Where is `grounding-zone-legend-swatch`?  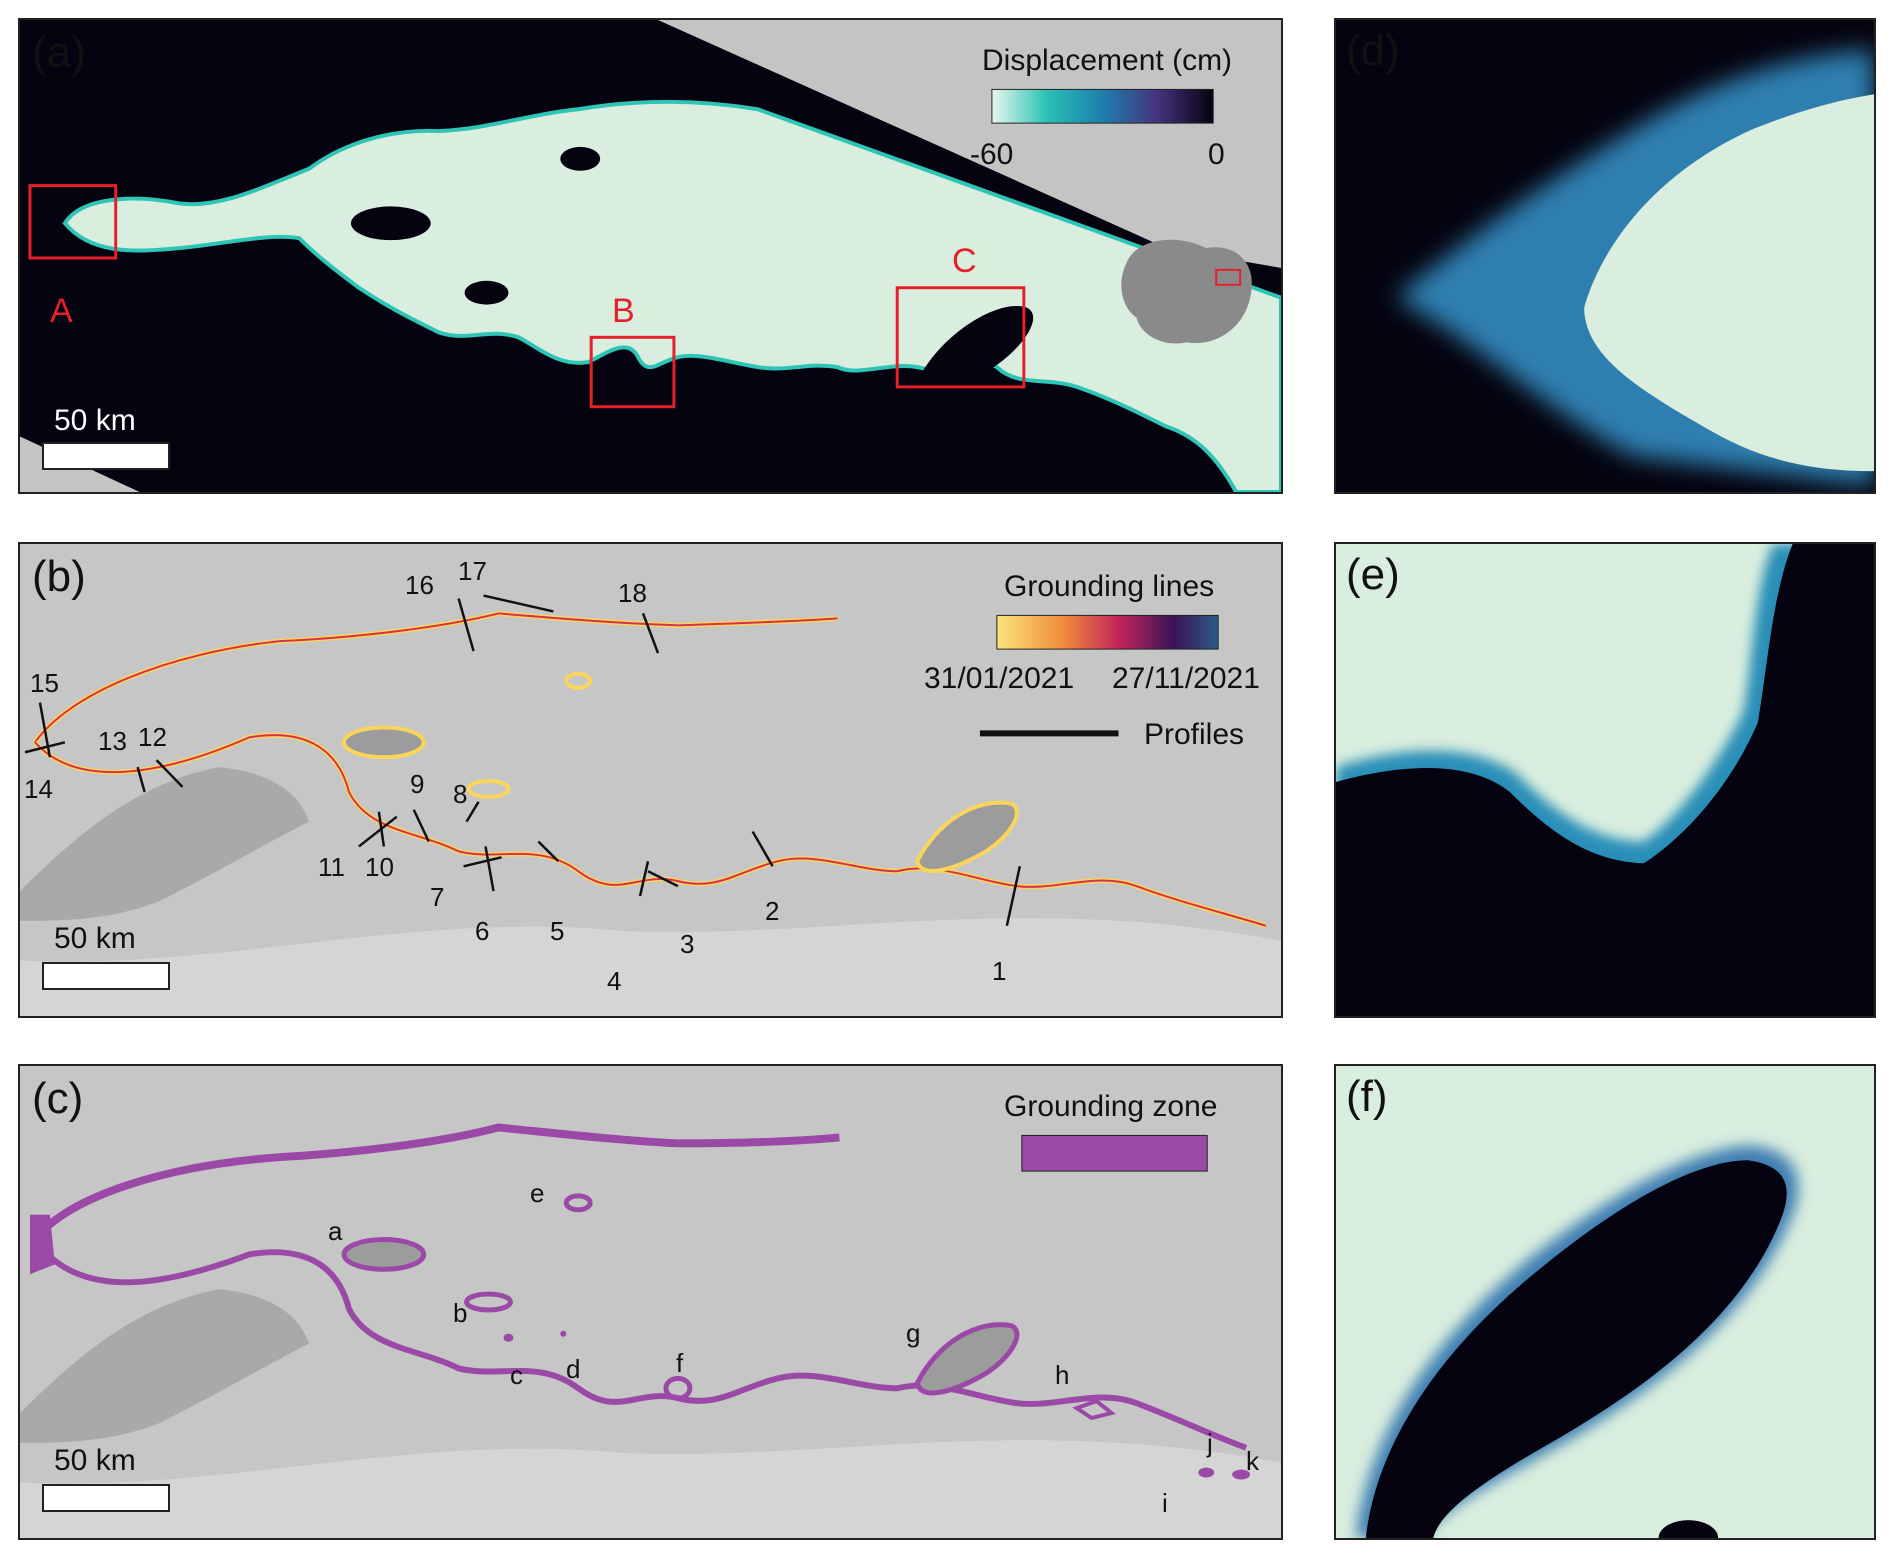 grounding-zone-legend-swatch is located at coordinates (1114, 1153).